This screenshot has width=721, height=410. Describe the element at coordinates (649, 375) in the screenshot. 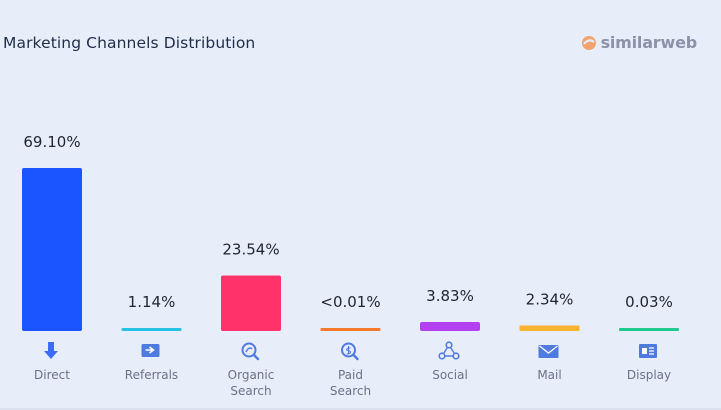

I see `category-label: Display` at that location.